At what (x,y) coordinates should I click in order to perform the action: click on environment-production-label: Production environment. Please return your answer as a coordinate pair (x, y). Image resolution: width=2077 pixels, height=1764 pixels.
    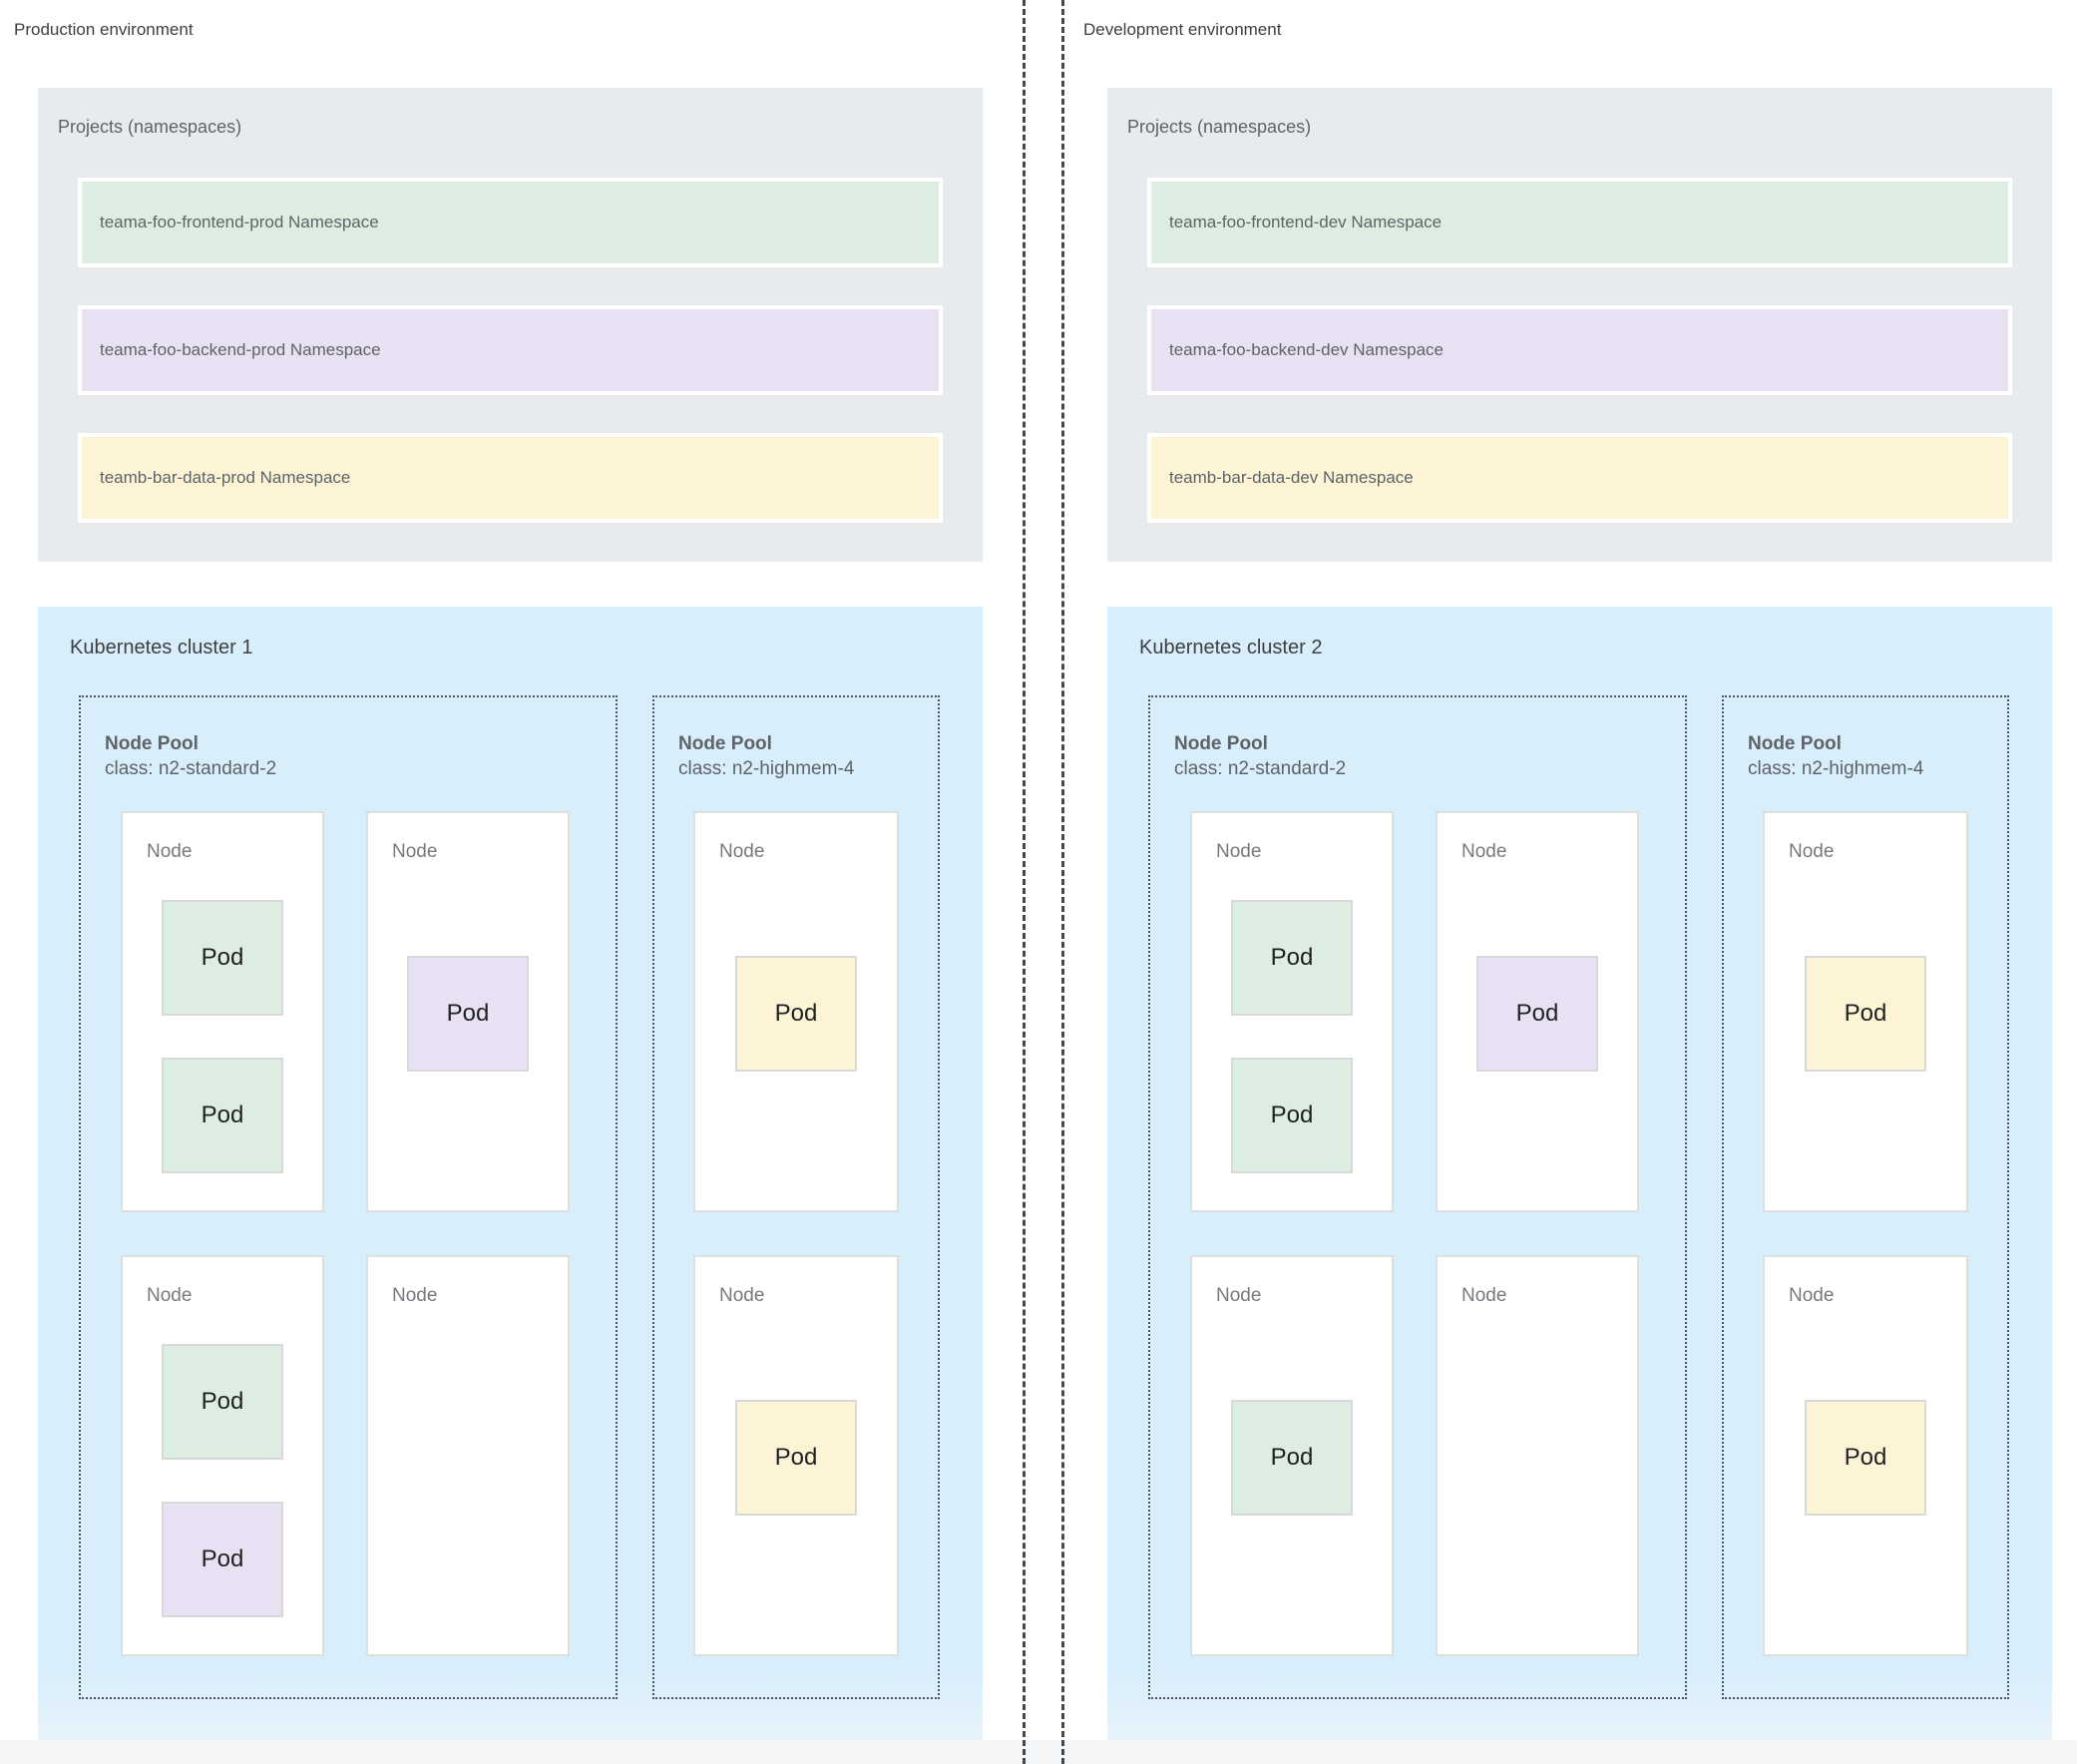
    Looking at the image, I should click on (104, 29).